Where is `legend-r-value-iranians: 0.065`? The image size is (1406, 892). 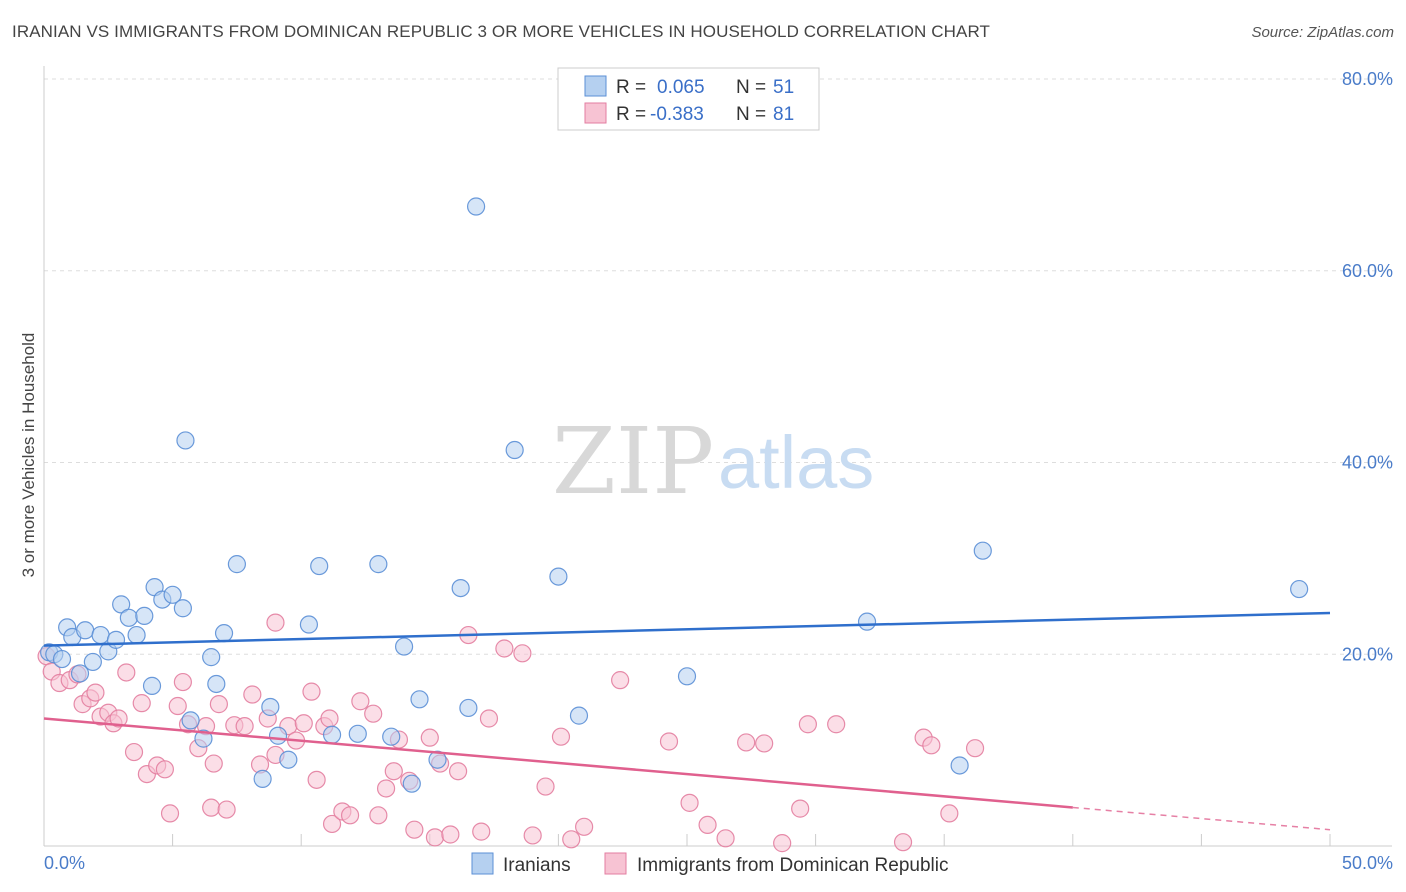
legend-r-value-iranians: 0.065 is located at coordinates (681, 87).